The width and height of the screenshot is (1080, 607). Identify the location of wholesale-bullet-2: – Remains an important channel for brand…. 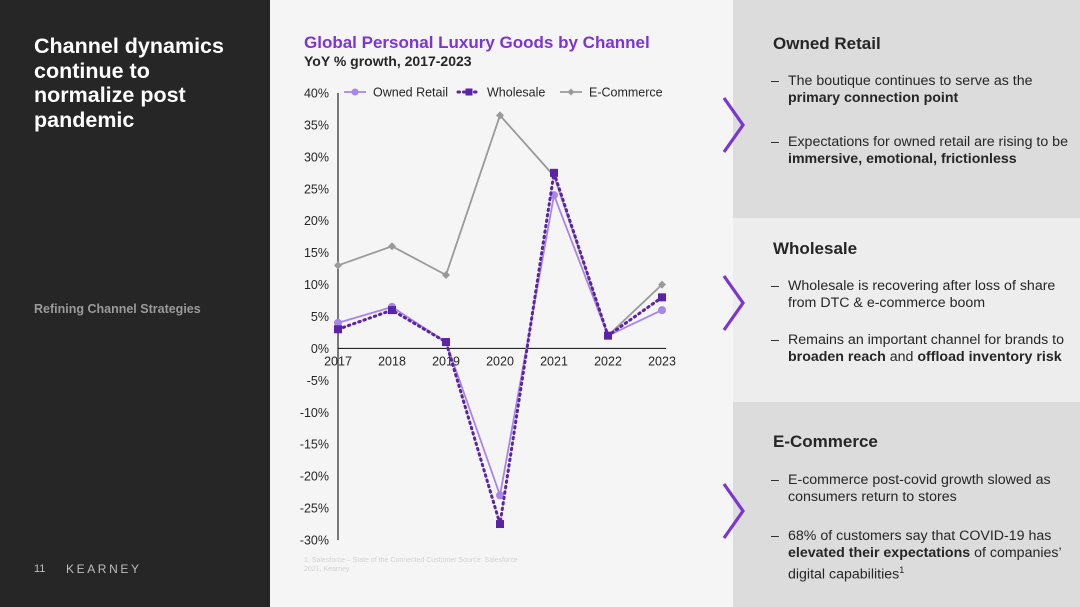
(918, 348).